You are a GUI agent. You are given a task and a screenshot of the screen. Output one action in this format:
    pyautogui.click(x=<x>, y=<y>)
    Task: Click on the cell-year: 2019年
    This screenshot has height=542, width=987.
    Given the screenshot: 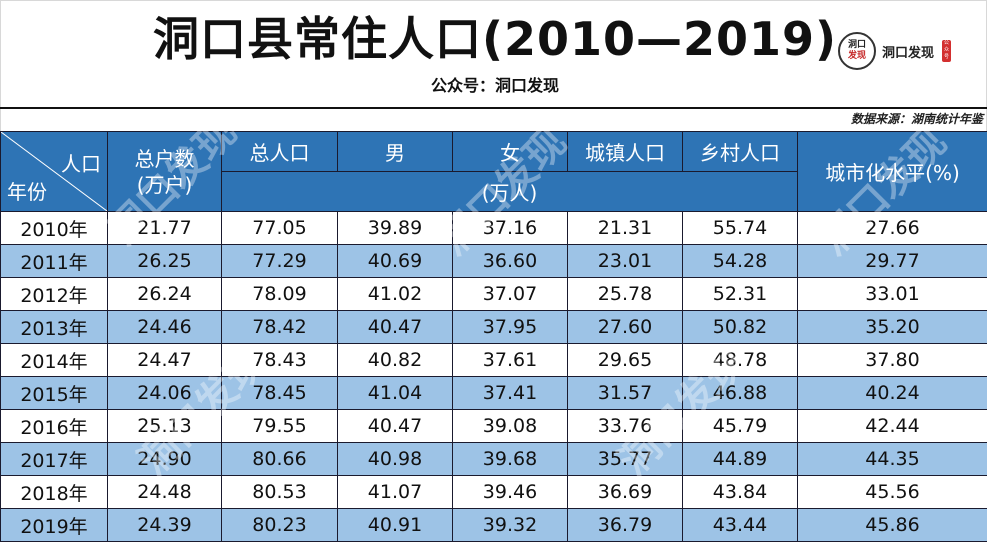 What is the action you would take?
    pyautogui.click(x=54, y=525)
    